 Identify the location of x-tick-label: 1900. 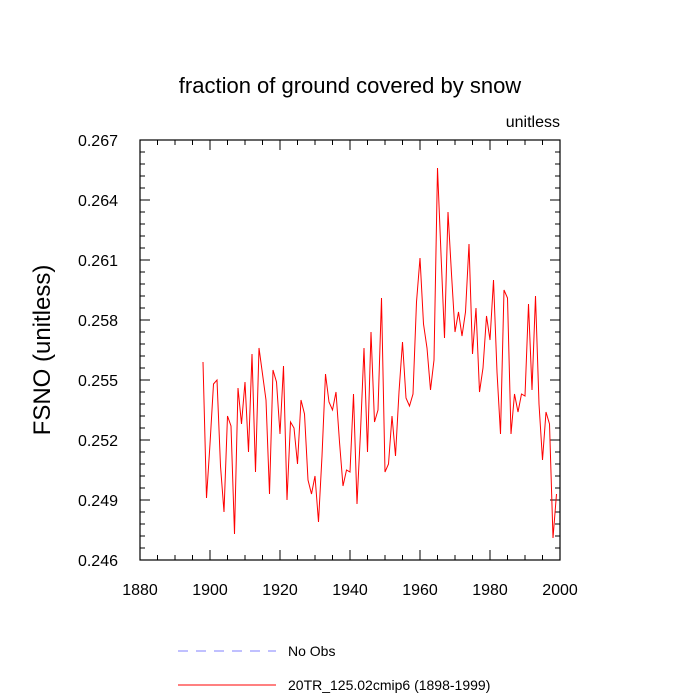
(210, 590).